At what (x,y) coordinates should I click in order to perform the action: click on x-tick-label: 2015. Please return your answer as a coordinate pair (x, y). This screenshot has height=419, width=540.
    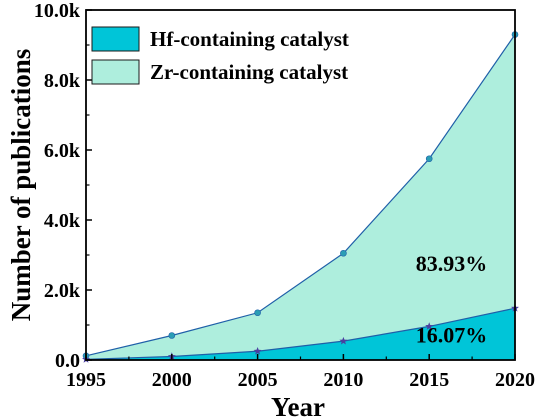
    Looking at the image, I should click on (429, 380).